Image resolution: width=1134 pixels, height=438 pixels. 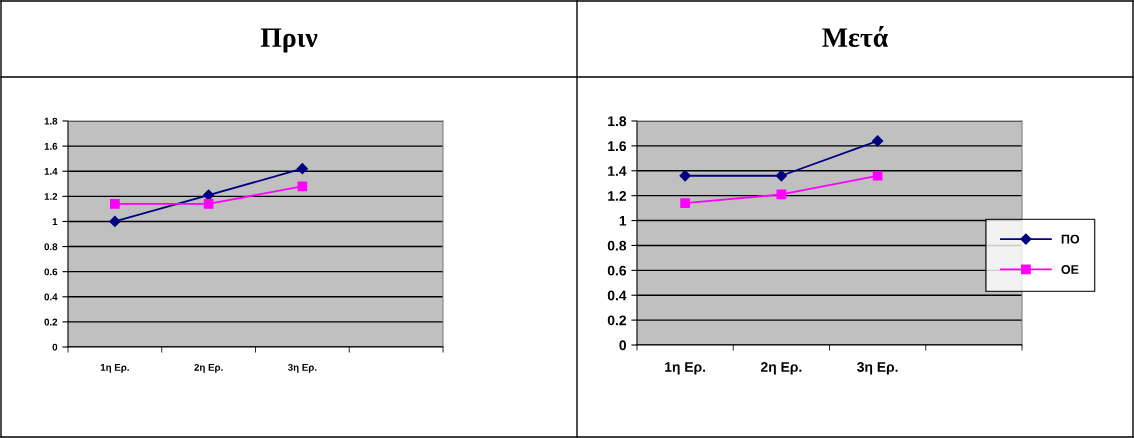 I want to click on legend-label: ΟΕ, so click(x=1070, y=269).